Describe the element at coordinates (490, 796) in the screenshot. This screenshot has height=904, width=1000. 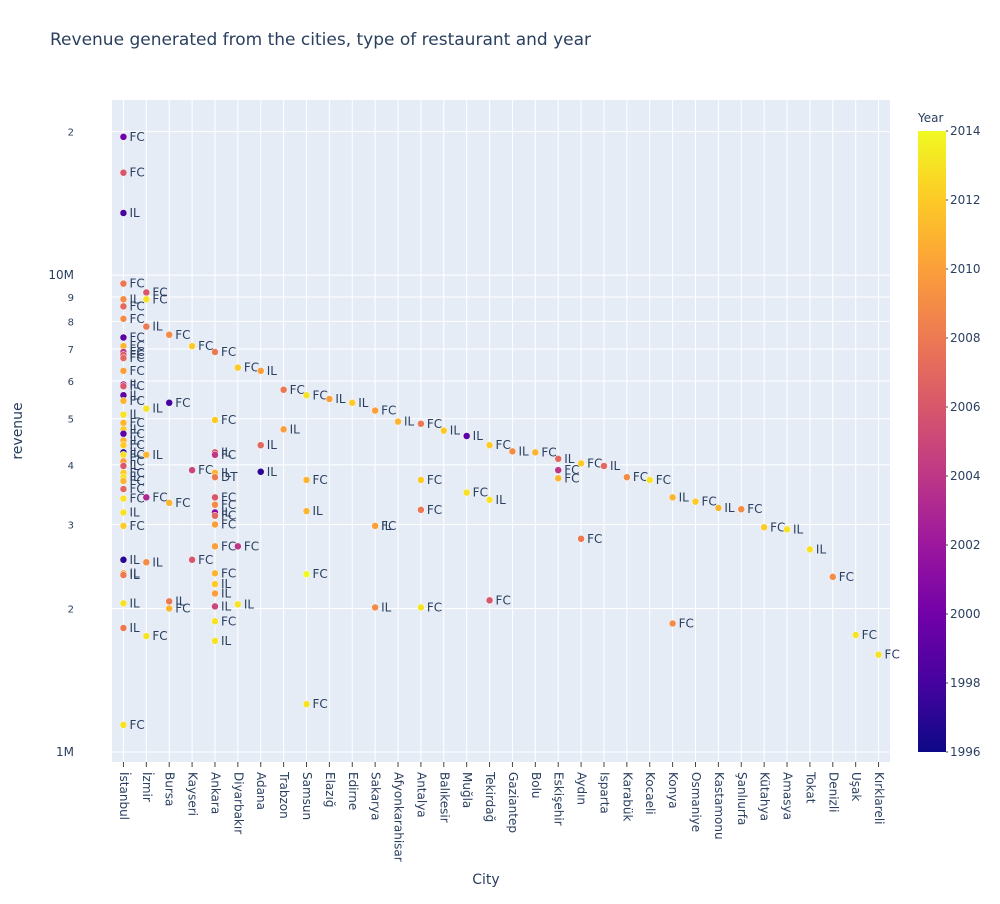
I see `x-tick-label: Tekirdağ` at that location.